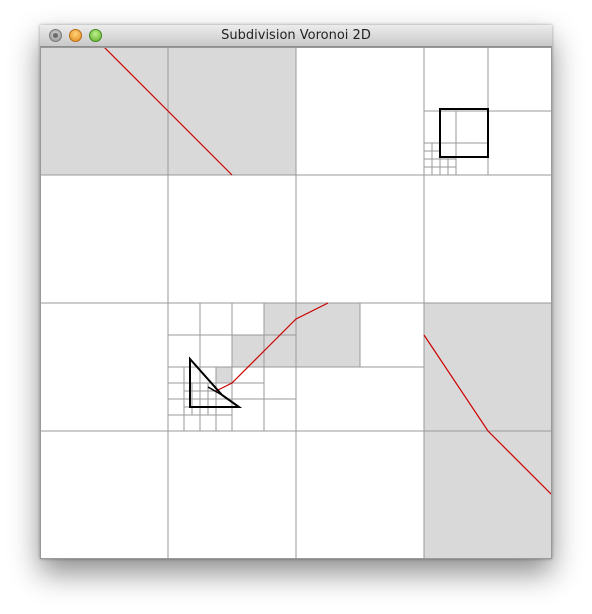  I want to click on curve-center, so click(272, 347).